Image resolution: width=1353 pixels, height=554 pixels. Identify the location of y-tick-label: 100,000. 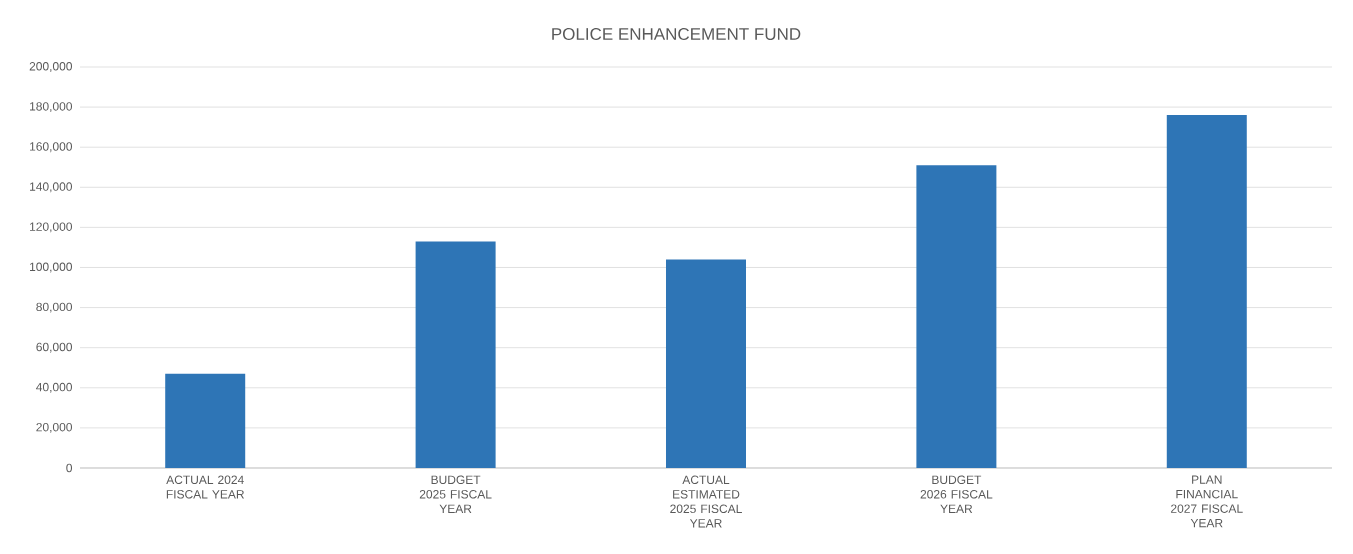
(51, 267).